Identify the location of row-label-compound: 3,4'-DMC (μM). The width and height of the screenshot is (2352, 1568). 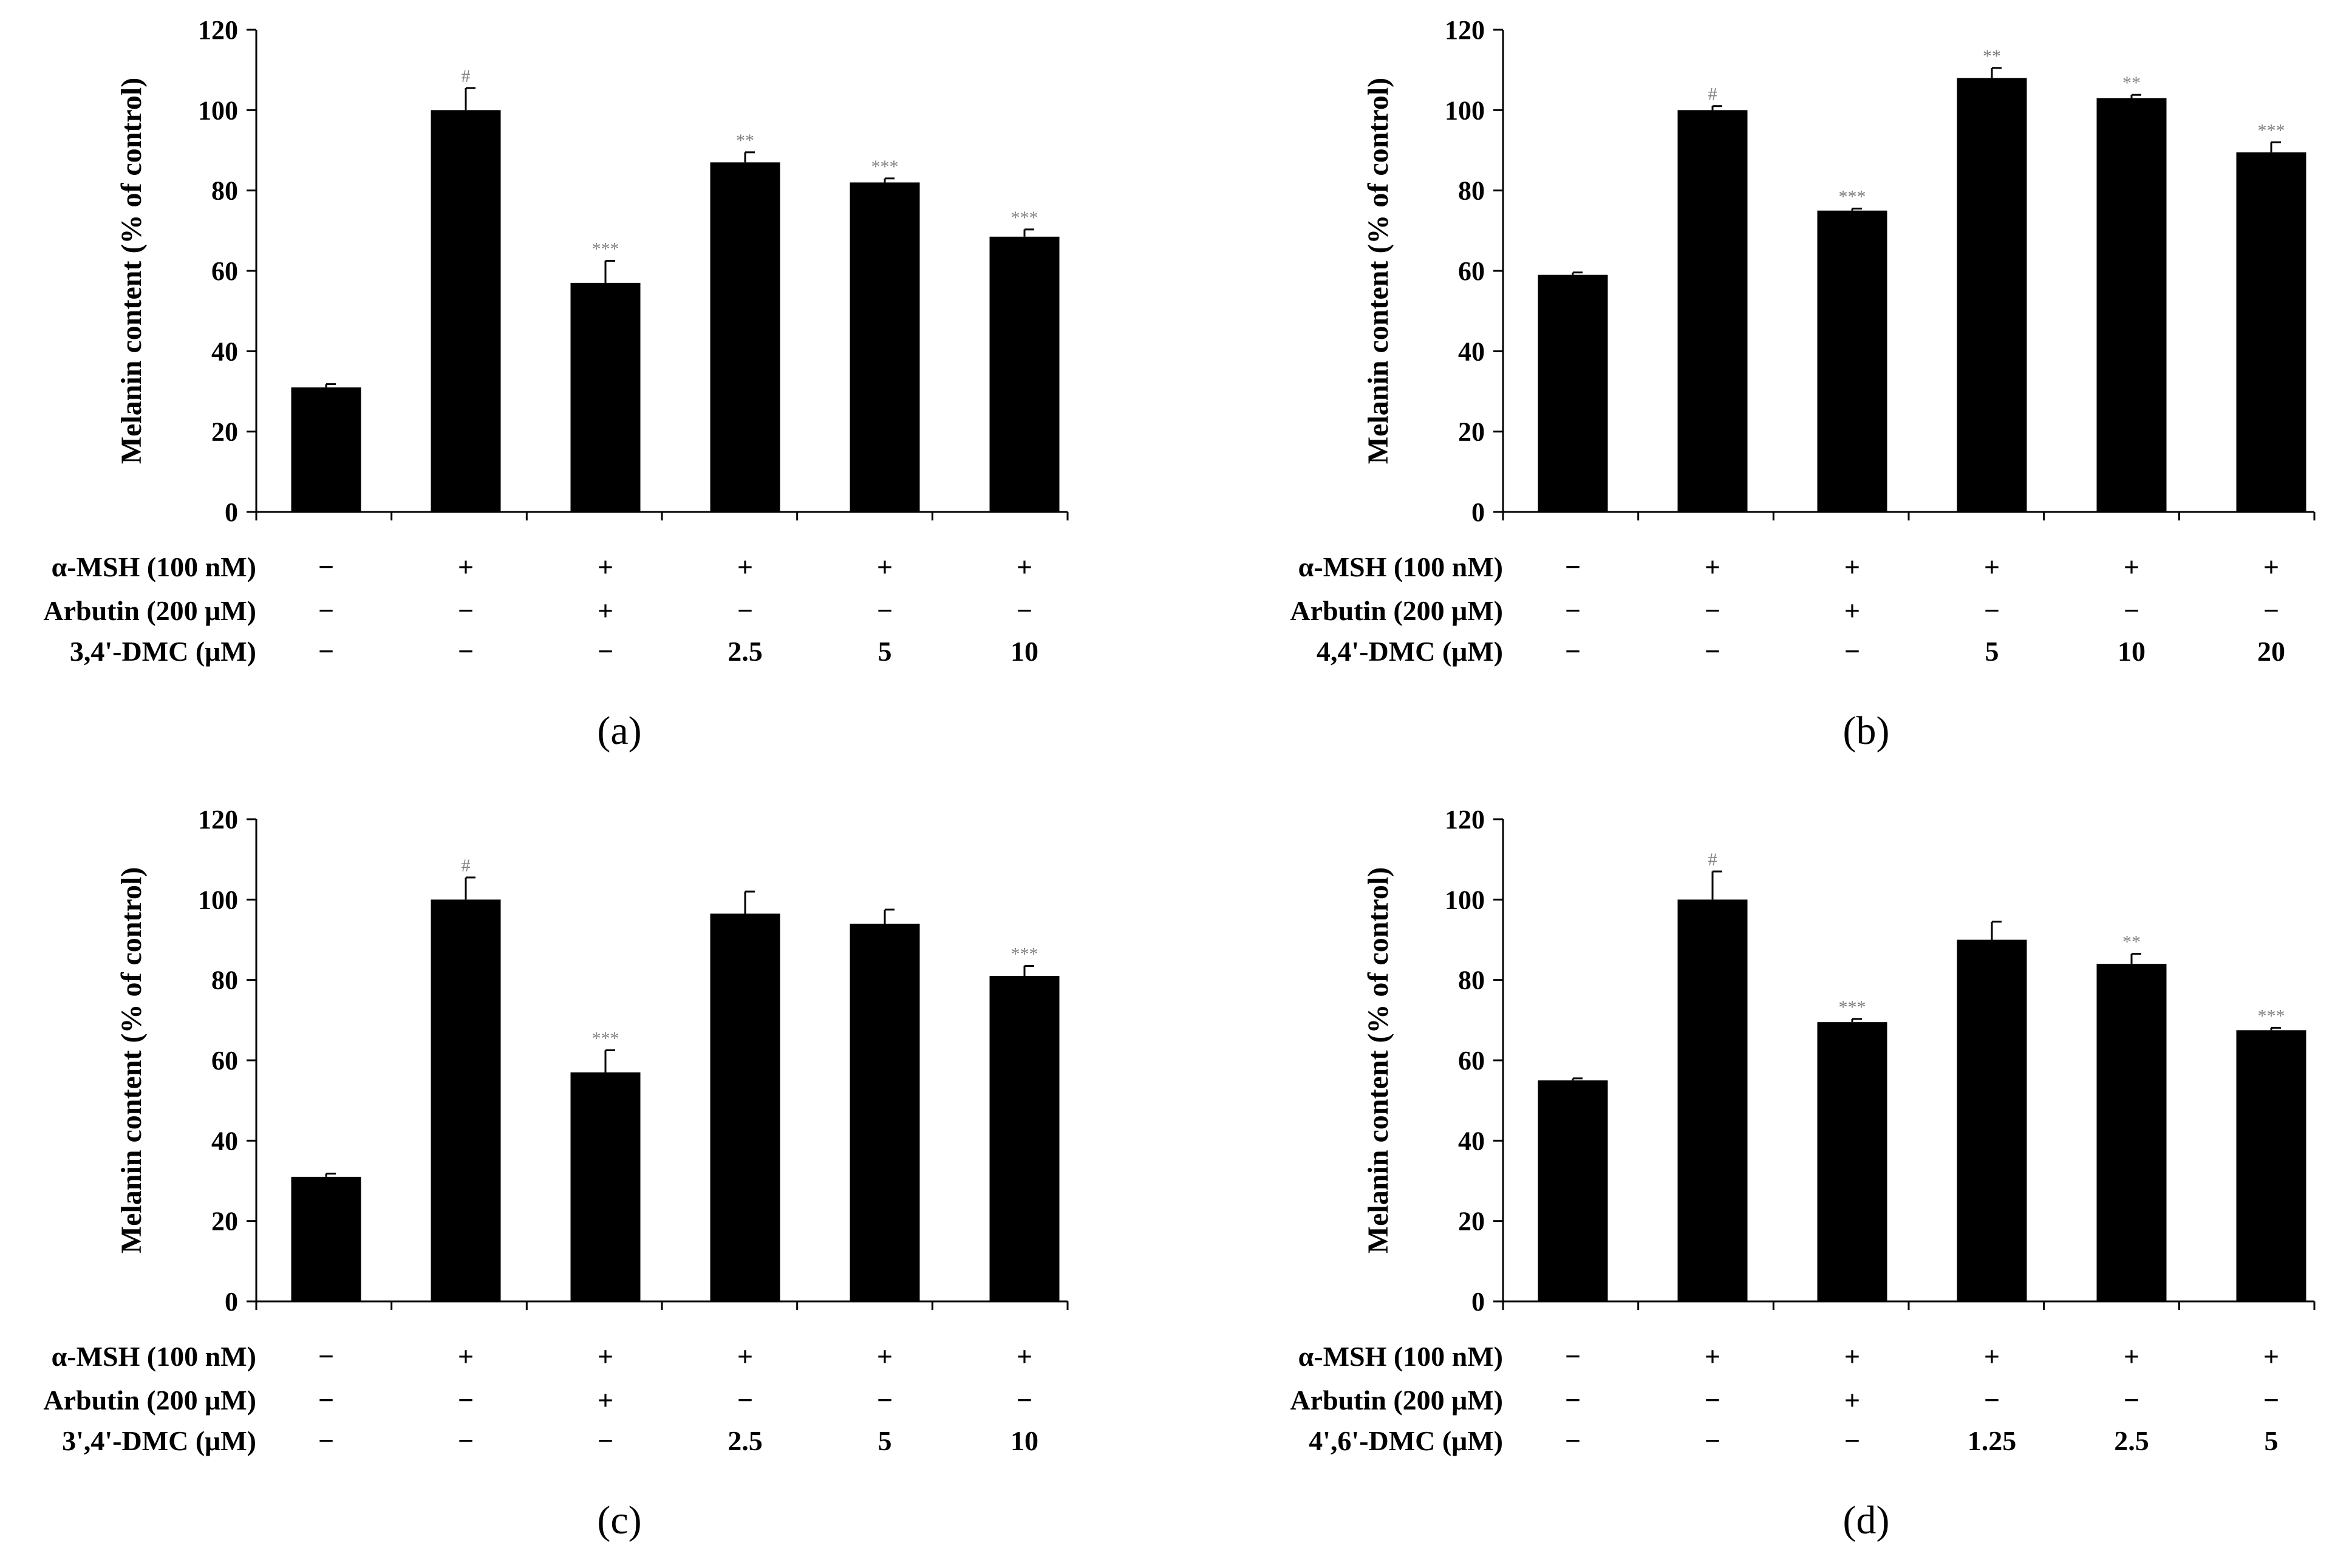
(163, 651).